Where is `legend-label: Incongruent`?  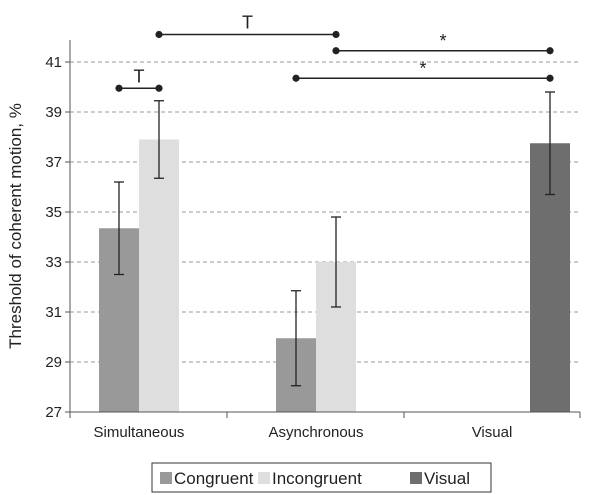
legend-label: Incongruent is located at coordinates (317, 478).